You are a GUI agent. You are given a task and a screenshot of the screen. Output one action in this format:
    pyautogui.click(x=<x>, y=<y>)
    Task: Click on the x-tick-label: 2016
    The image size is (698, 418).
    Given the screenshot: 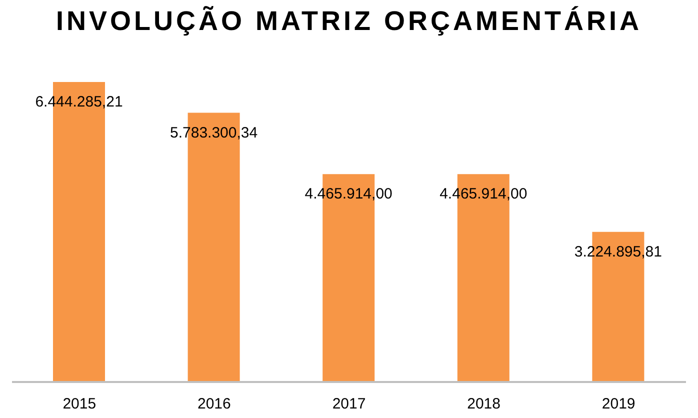 What is the action you would take?
    pyautogui.click(x=214, y=404)
    